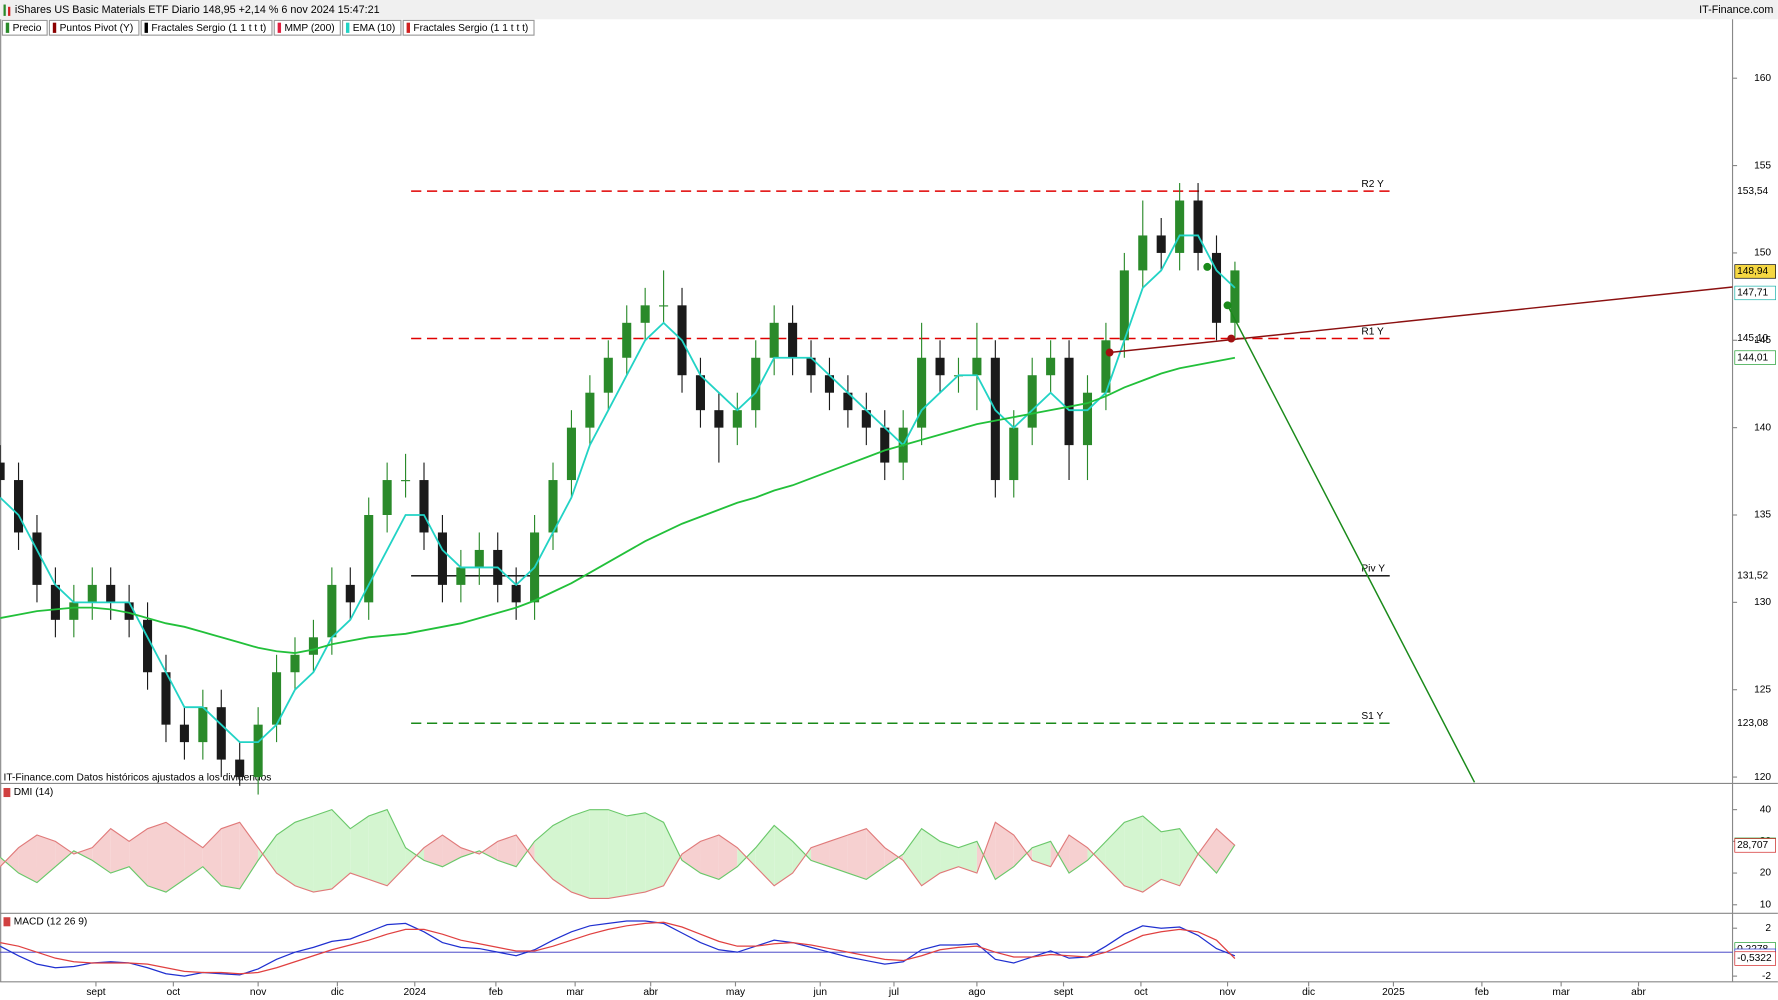 This screenshot has width=1778, height=1000. Describe the element at coordinates (9, 11) in the screenshot. I see `title-icon` at that location.